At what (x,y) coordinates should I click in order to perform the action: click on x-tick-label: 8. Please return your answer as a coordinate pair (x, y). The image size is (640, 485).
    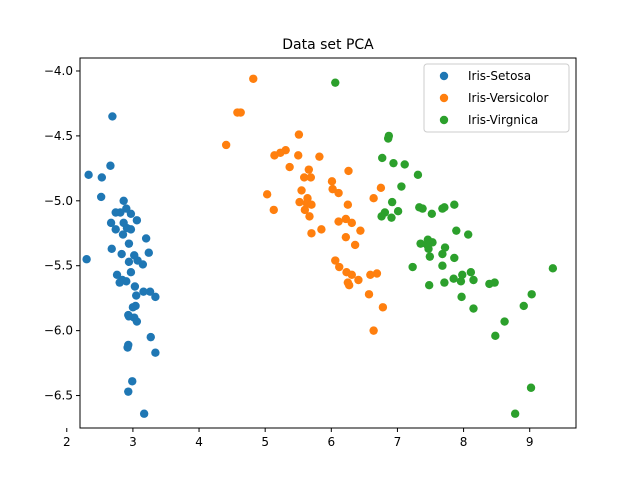
    Looking at the image, I should click on (464, 442).